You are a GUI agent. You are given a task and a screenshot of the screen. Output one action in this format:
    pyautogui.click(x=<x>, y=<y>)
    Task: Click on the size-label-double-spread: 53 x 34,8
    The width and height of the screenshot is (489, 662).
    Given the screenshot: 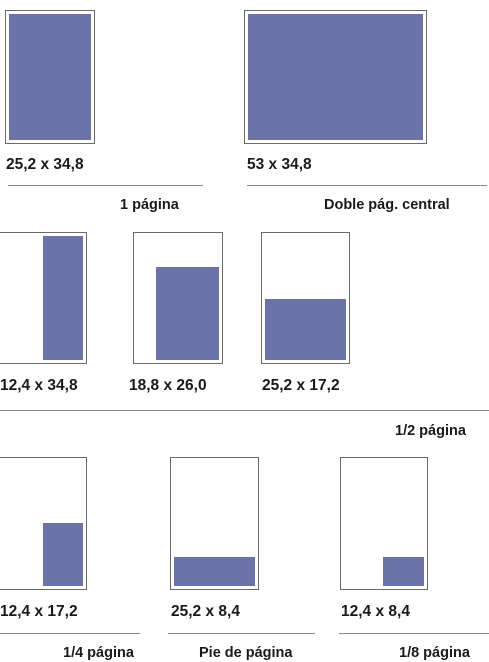 What is the action you would take?
    pyautogui.click(x=279, y=164)
    